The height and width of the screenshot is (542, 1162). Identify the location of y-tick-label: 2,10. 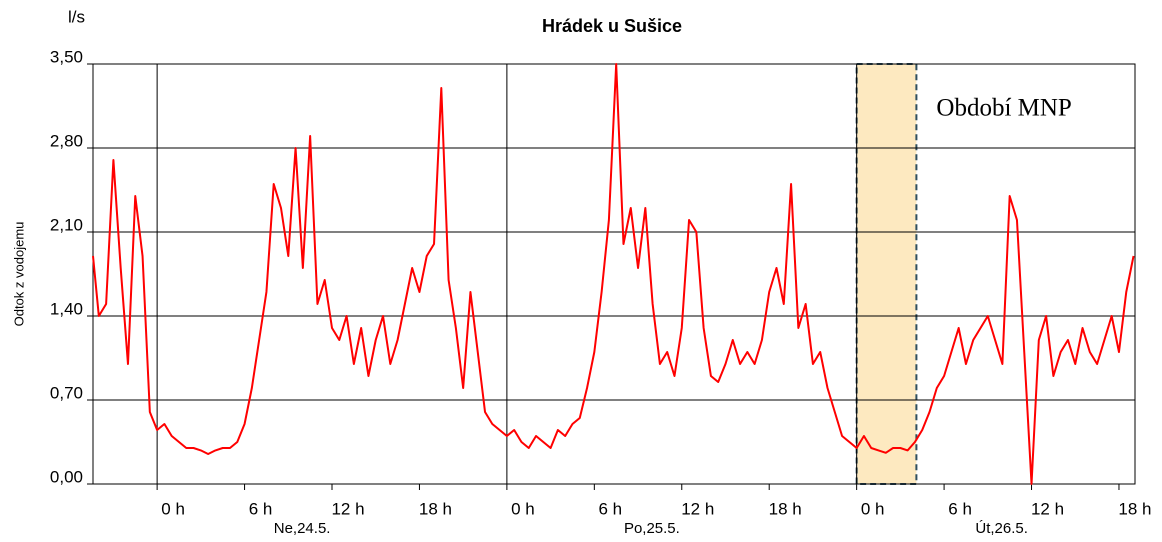
(66, 224).